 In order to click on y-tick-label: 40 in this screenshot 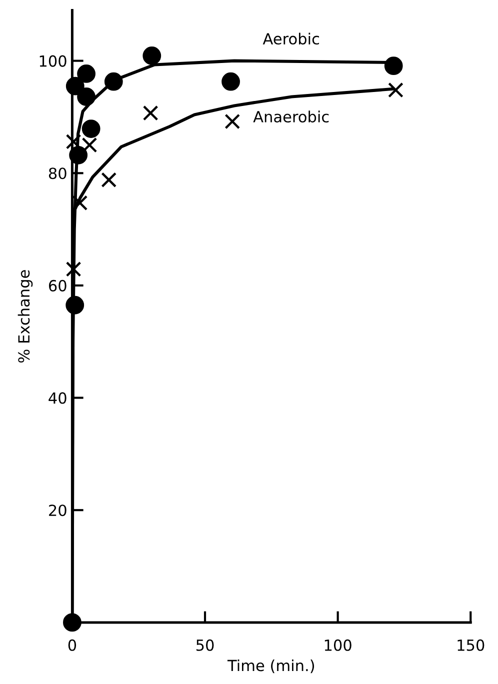, I will do `click(57, 398)`.